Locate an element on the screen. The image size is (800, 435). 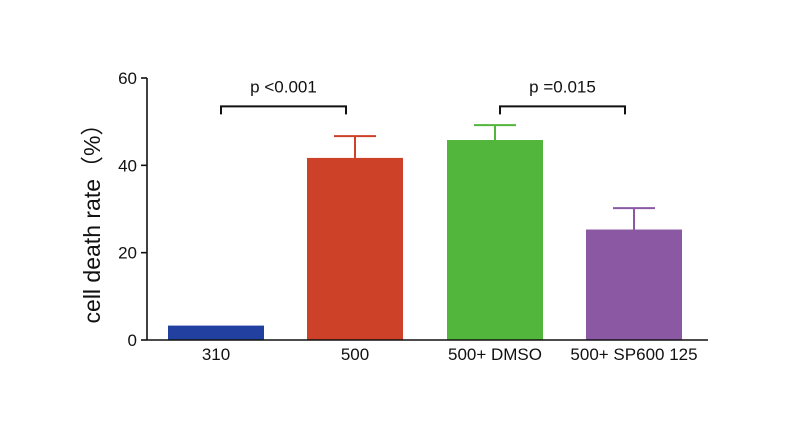
x-tick-label-3: 500+ SP600 125 is located at coordinates (633, 354).